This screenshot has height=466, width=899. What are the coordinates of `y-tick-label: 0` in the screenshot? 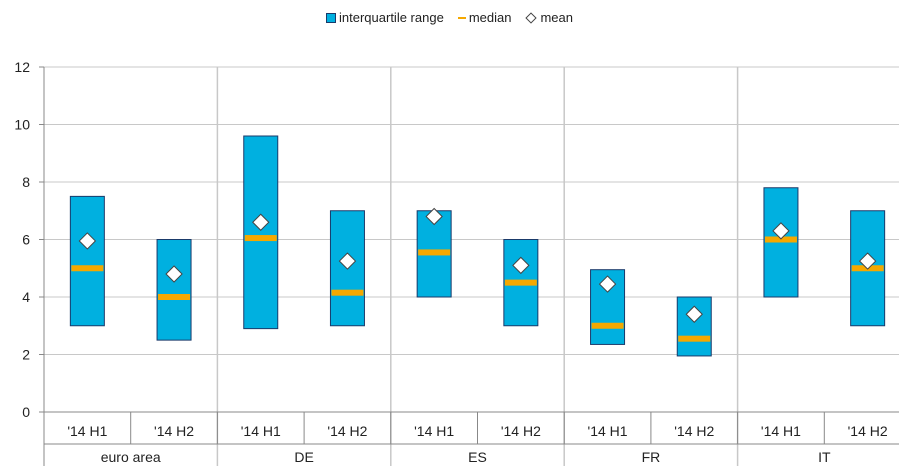 It's located at (26, 412).